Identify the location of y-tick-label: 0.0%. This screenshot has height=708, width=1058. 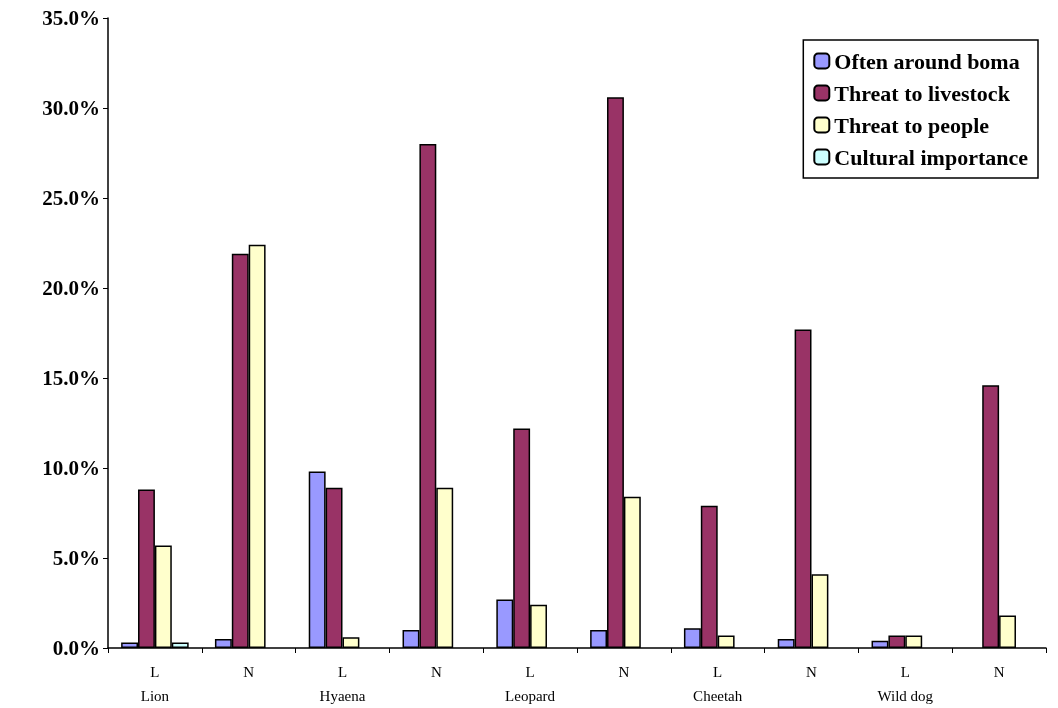
(76, 648).